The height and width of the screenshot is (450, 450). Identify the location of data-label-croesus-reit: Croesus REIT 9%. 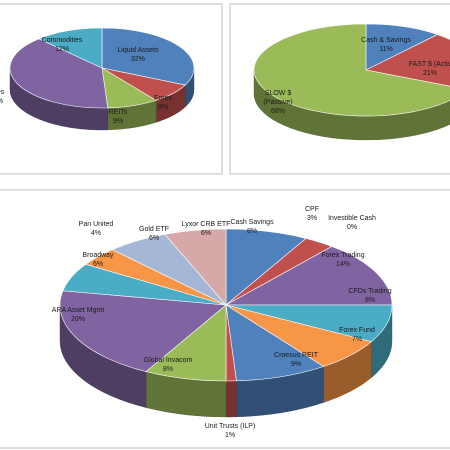
(296, 360).